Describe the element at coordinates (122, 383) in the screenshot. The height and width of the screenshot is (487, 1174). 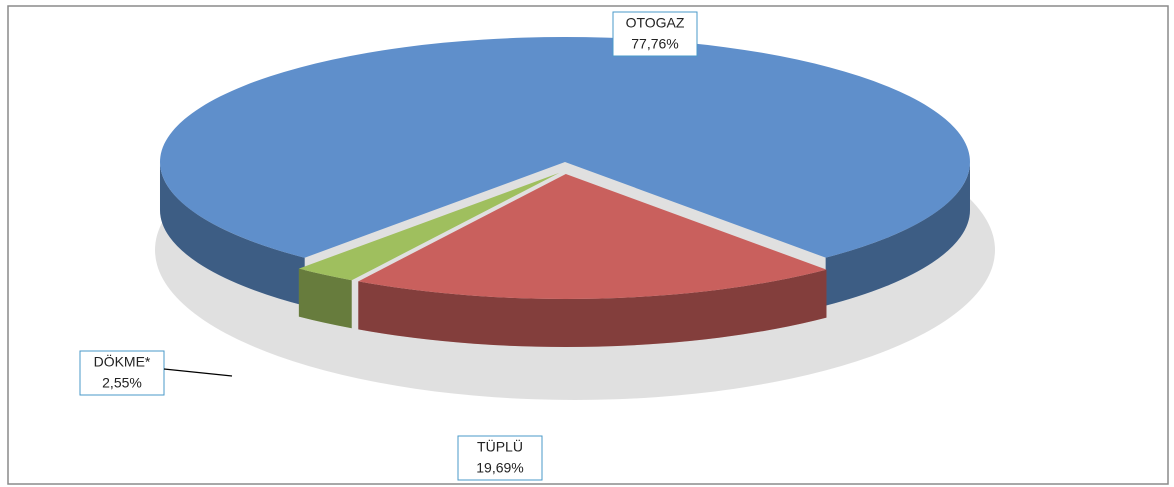
I see `label-value: 2,55%` at that location.